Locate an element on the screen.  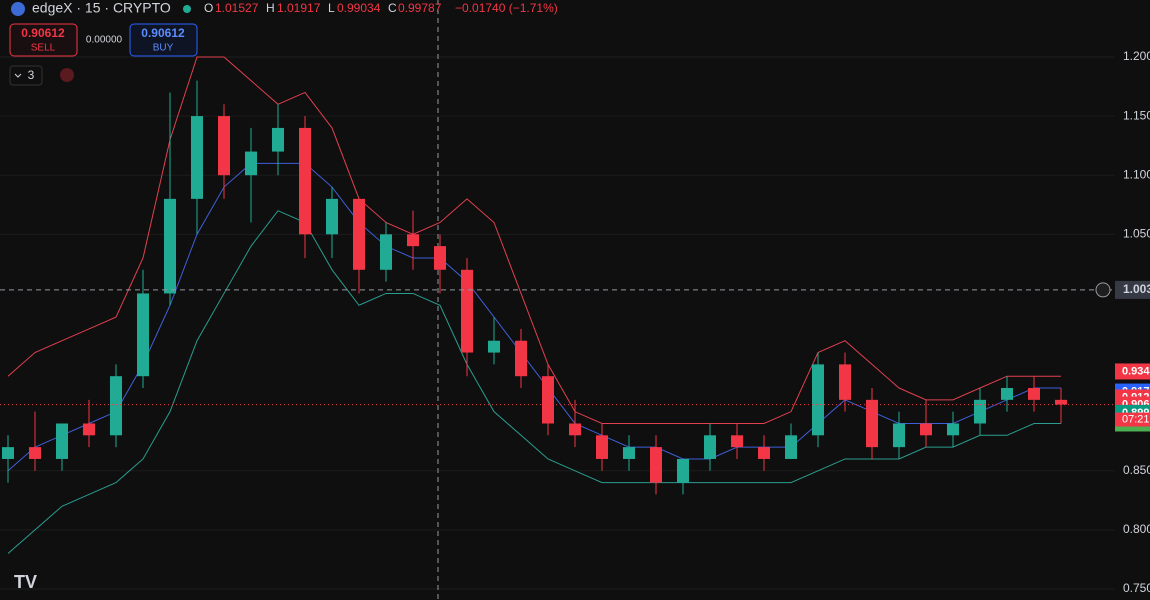
add-button is located at coordinates (1103, 290).